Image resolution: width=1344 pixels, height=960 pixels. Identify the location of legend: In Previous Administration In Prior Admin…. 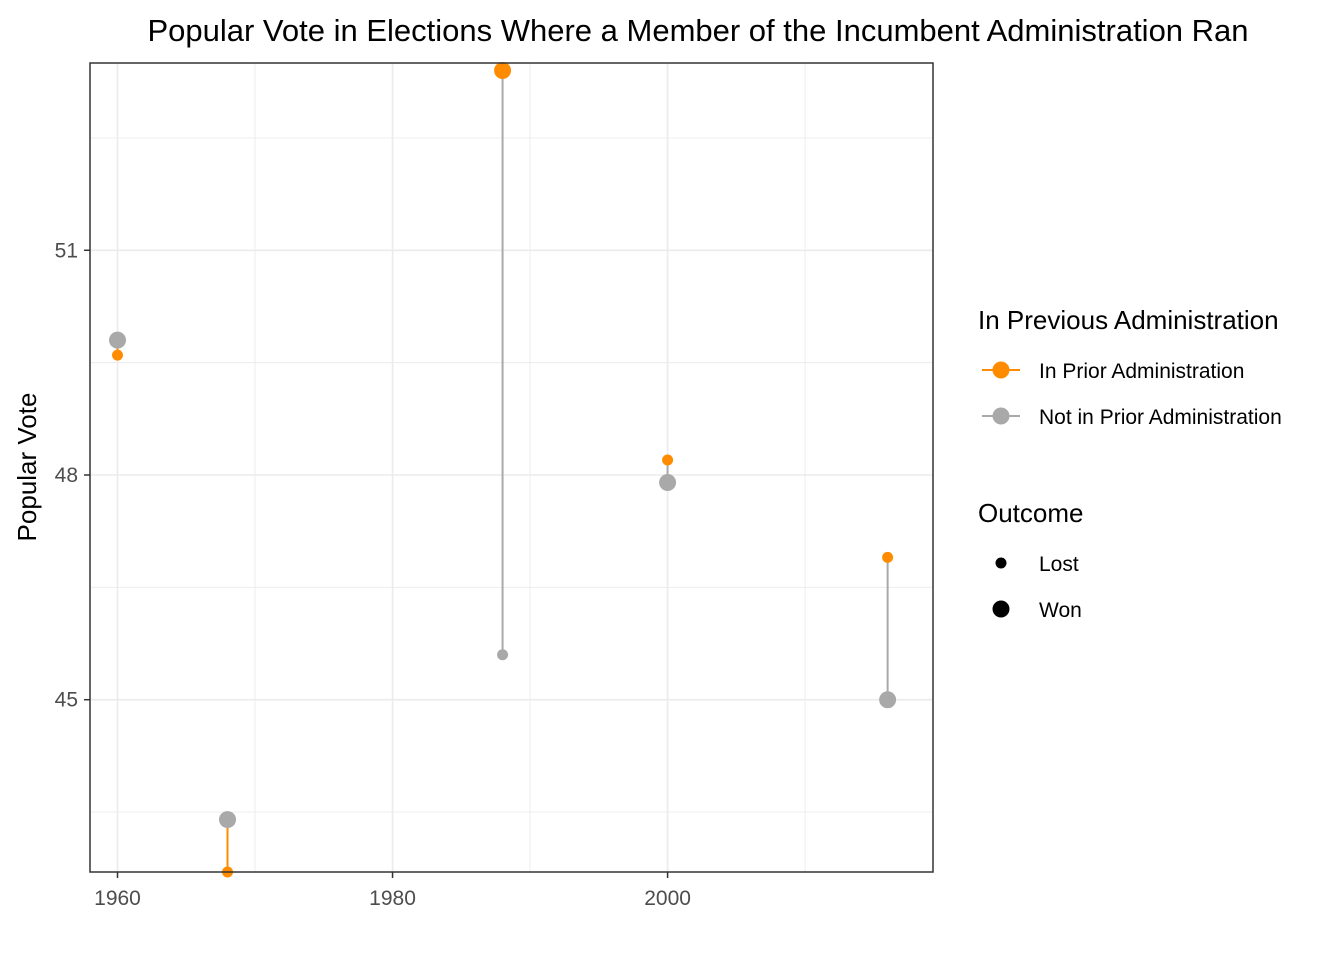
(1130, 463).